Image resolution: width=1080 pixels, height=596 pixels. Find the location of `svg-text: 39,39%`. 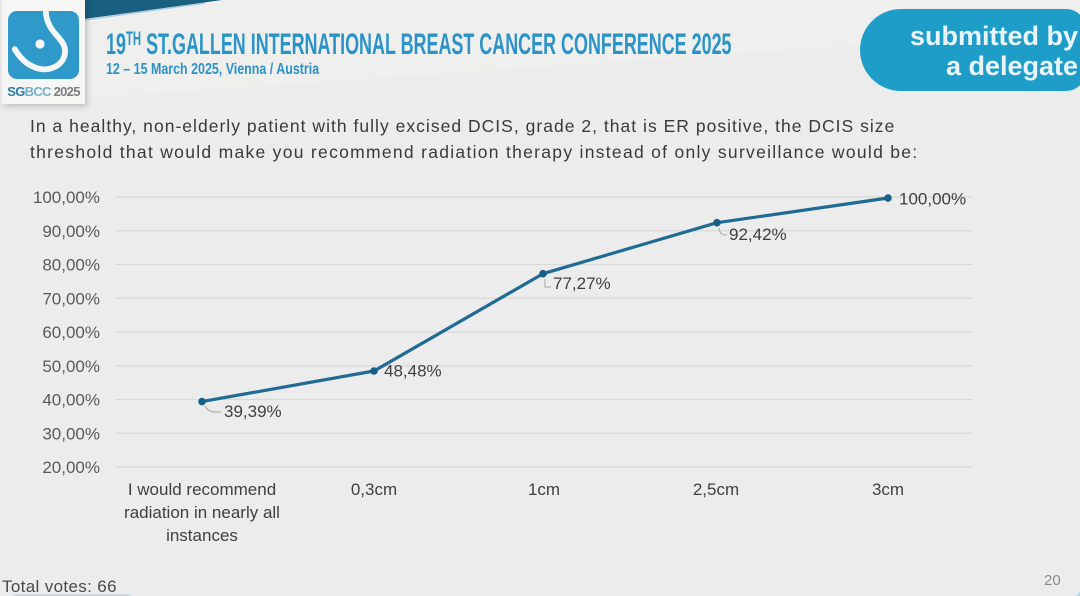

svg-text: 39,39% is located at coordinates (253, 411).